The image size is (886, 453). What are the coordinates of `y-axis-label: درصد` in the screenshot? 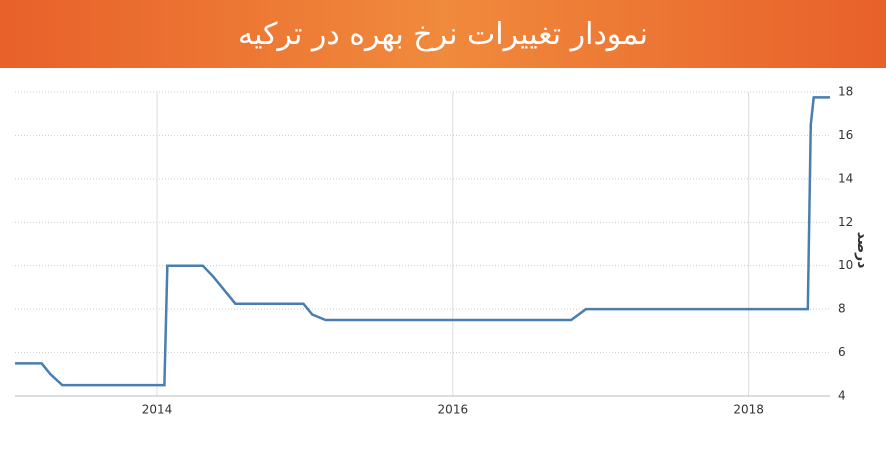 It's located at (862, 250).